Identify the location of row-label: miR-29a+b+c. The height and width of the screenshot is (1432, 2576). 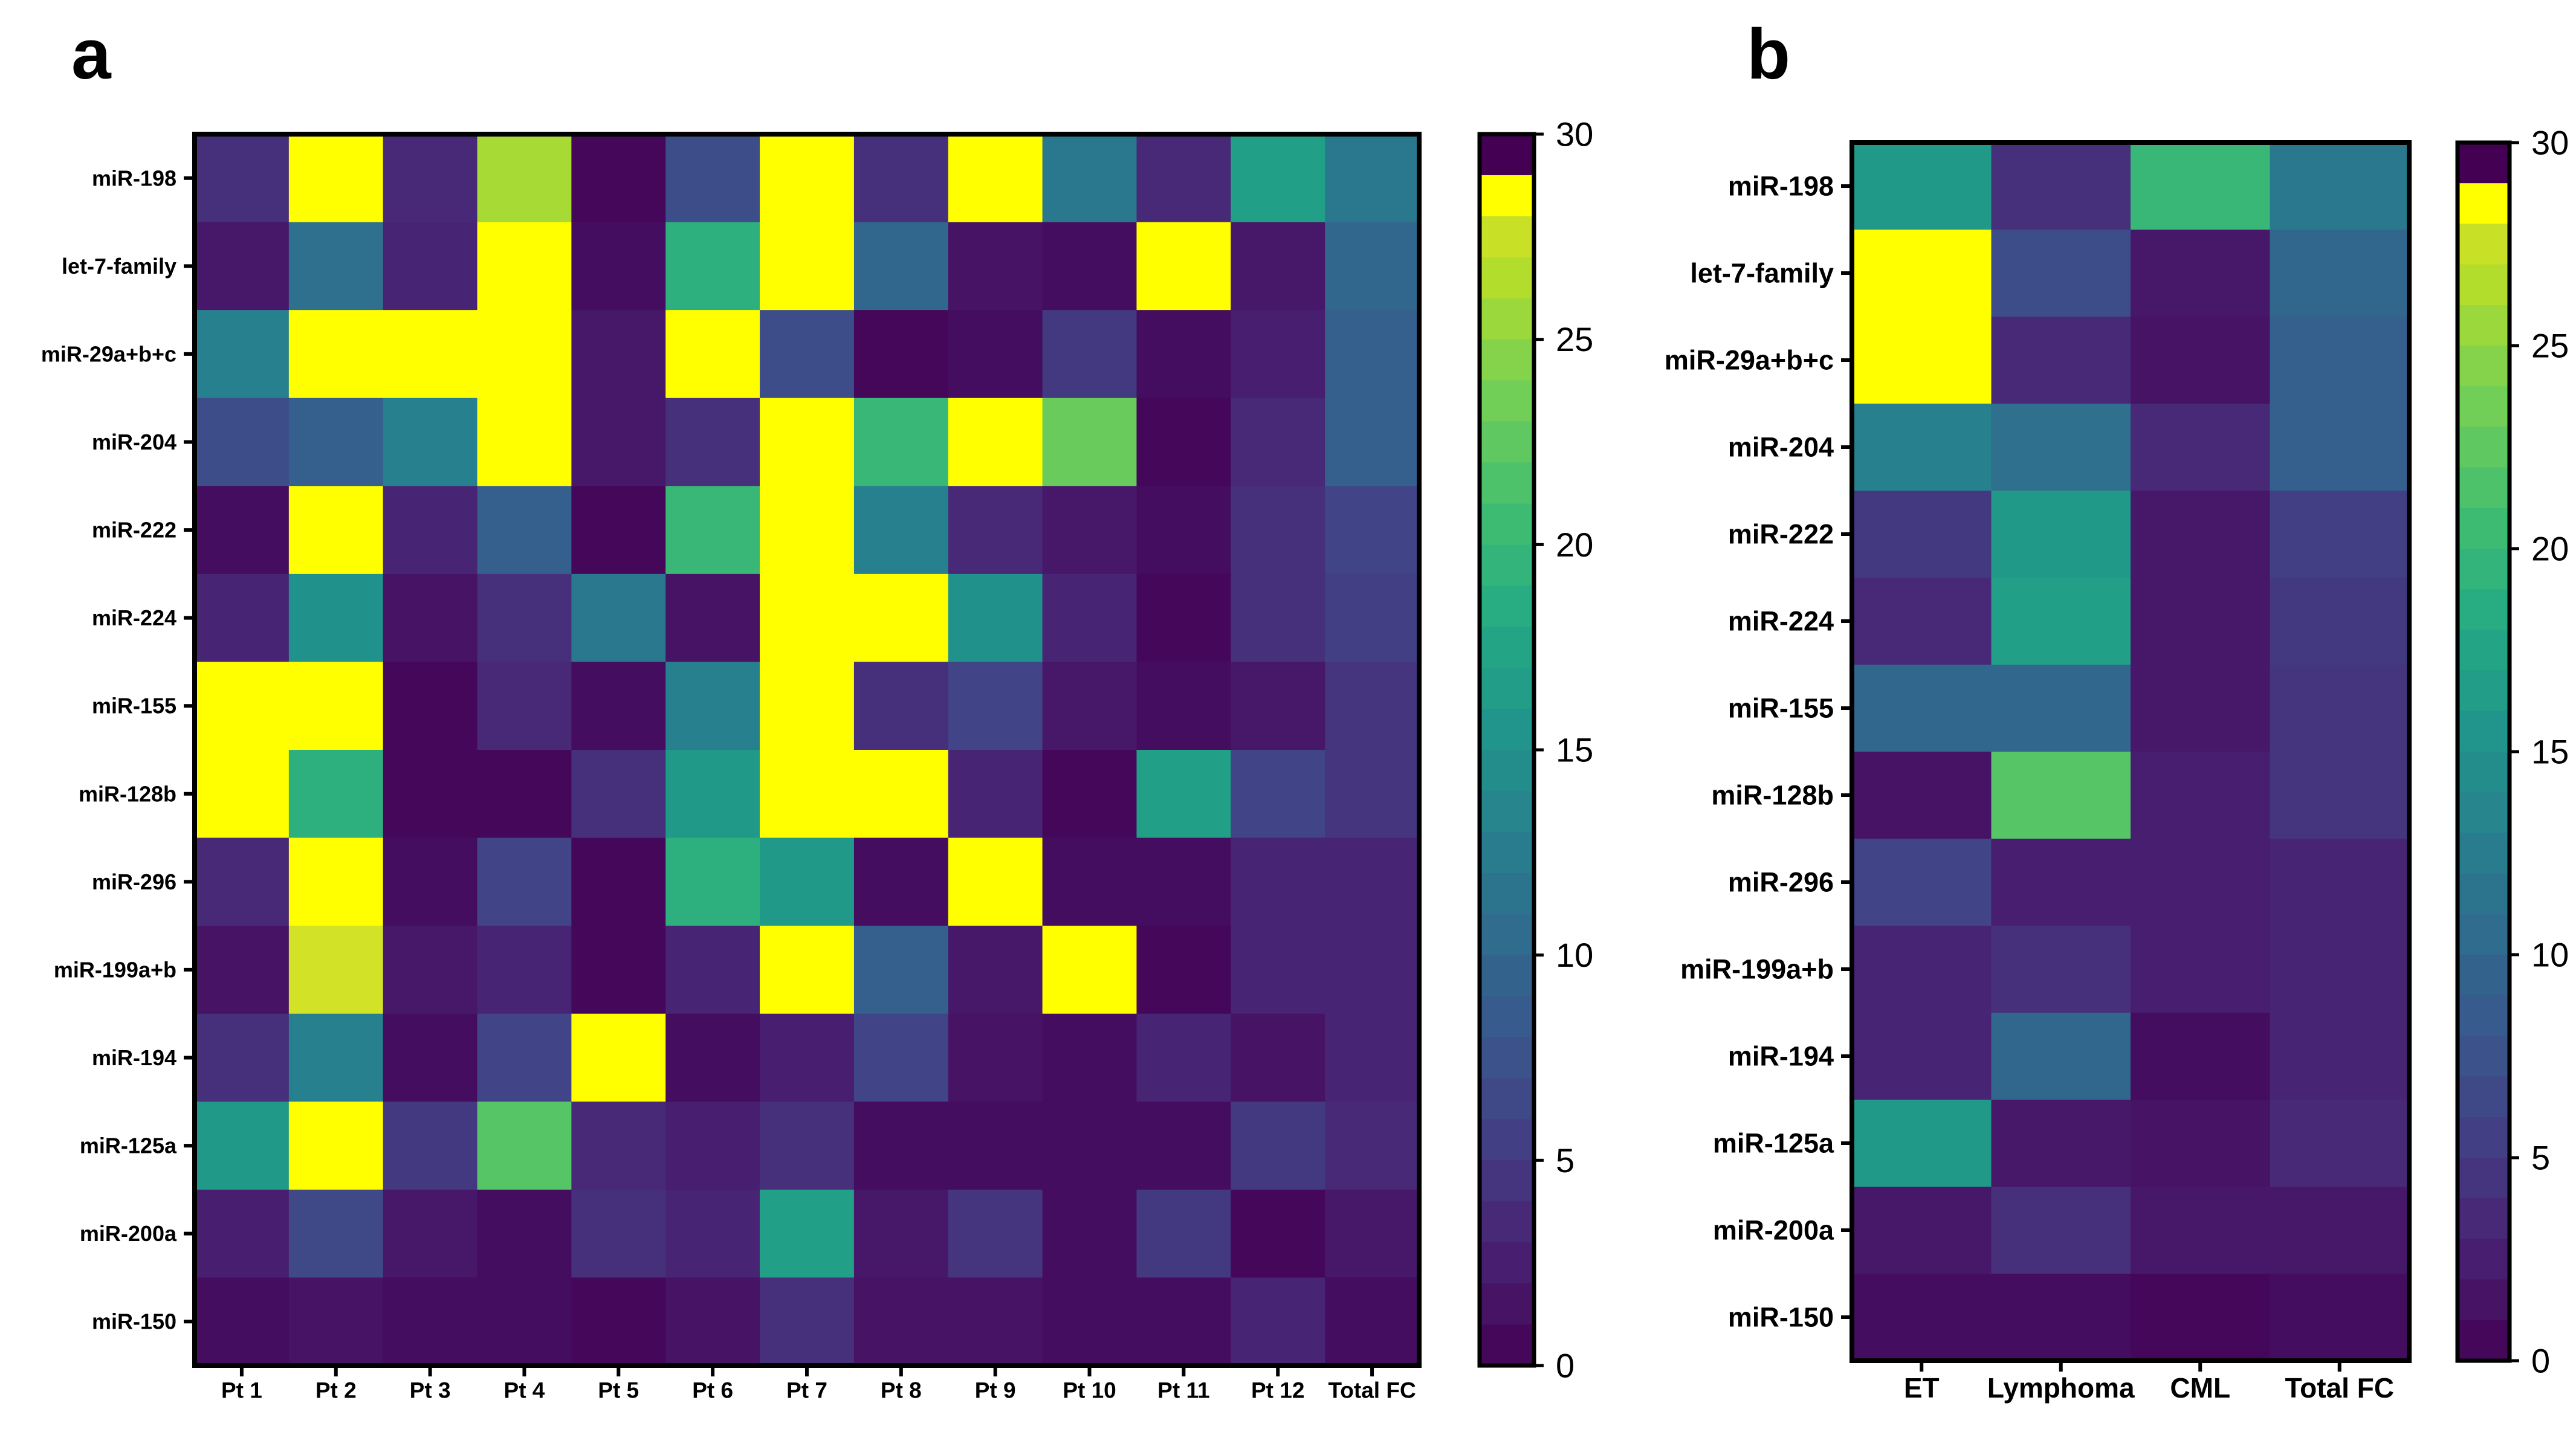
(108, 353).